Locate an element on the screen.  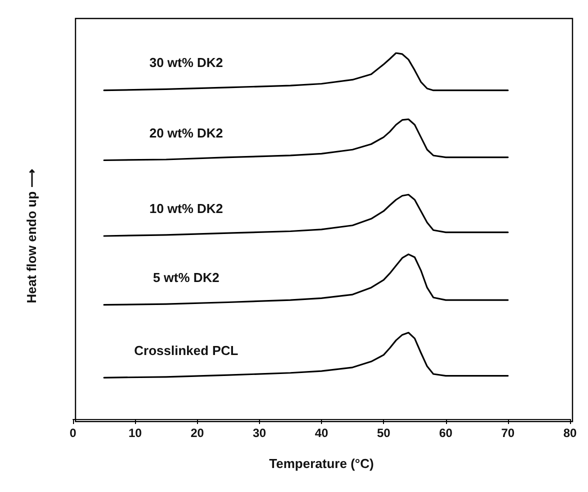
x-tick-label: 40 is located at coordinates (321, 433).